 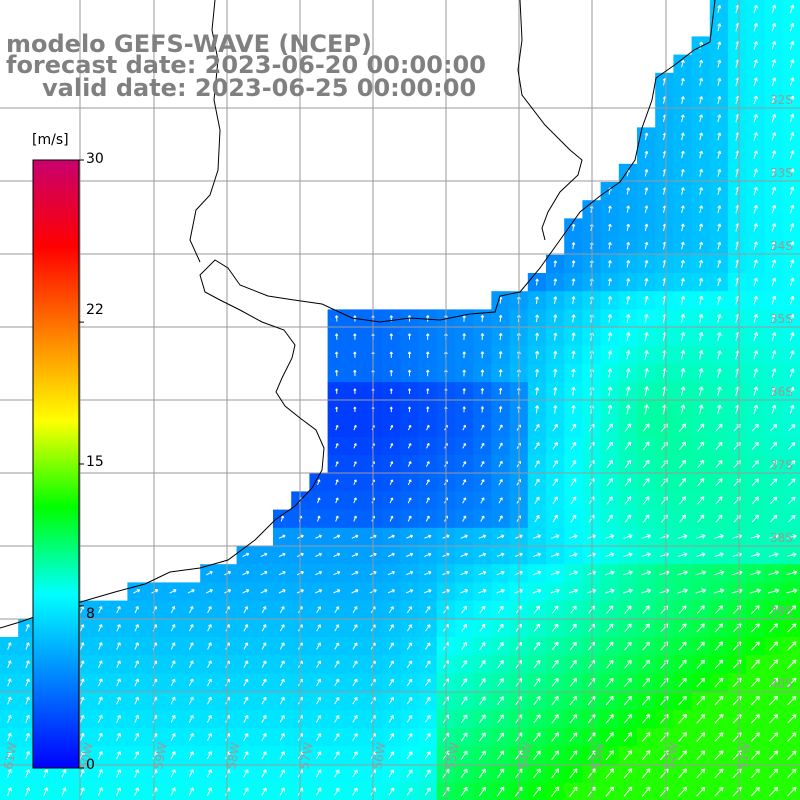 I want to click on latitude-labels: 32S 33S 34S 35S 36S 37S 38S 39S 40S, so click(x=781, y=392).